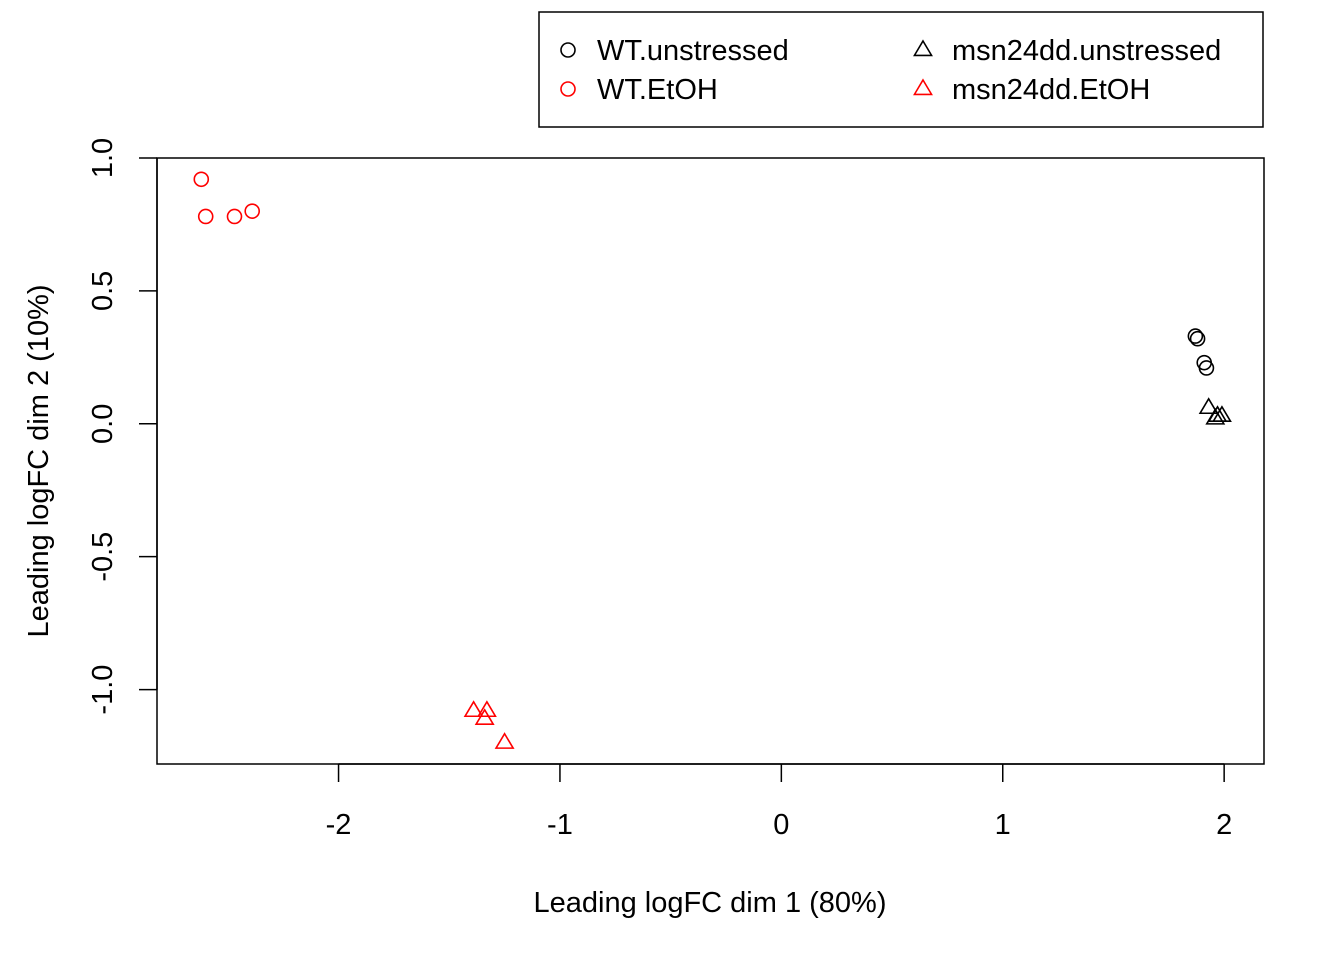  What do you see at coordinates (103, 424) in the screenshot?
I see `y-tick-label: 0.0` at bounding box center [103, 424].